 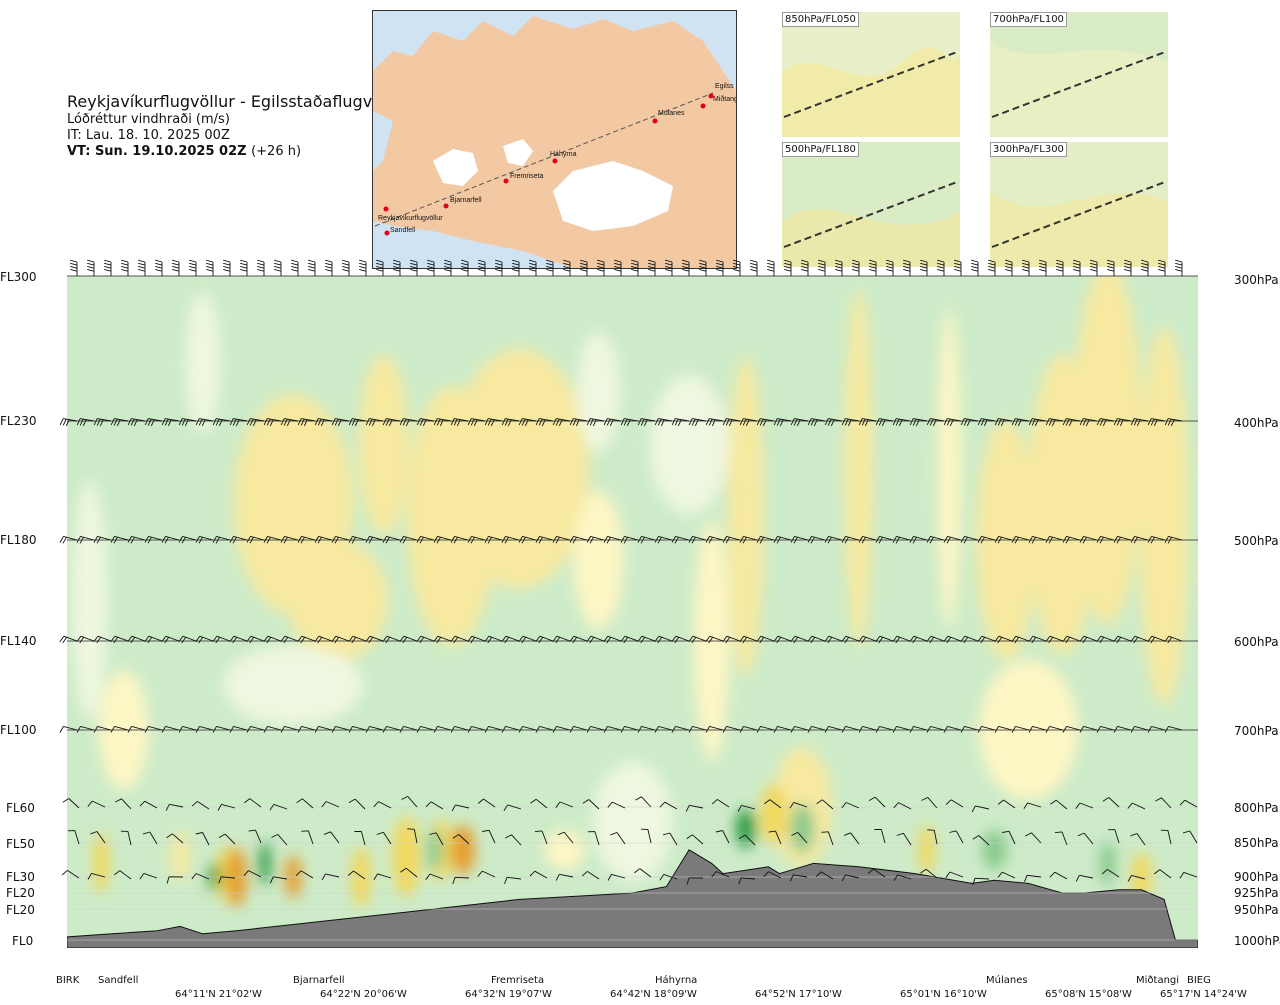 I want to click on map-label-rvk: Reykjavíkurflugvöllur, so click(x=410, y=218).